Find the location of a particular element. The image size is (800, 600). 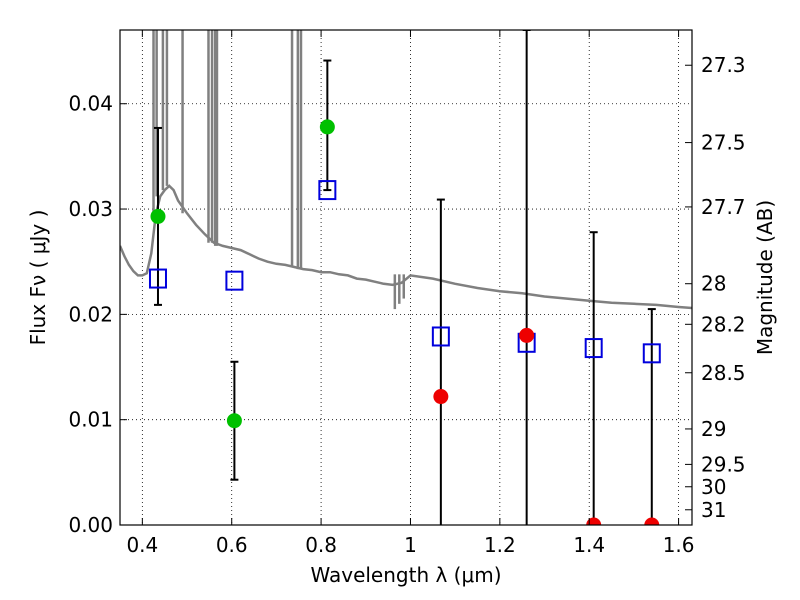

y-tick-label: 0.03 is located at coordinates (90, 209).